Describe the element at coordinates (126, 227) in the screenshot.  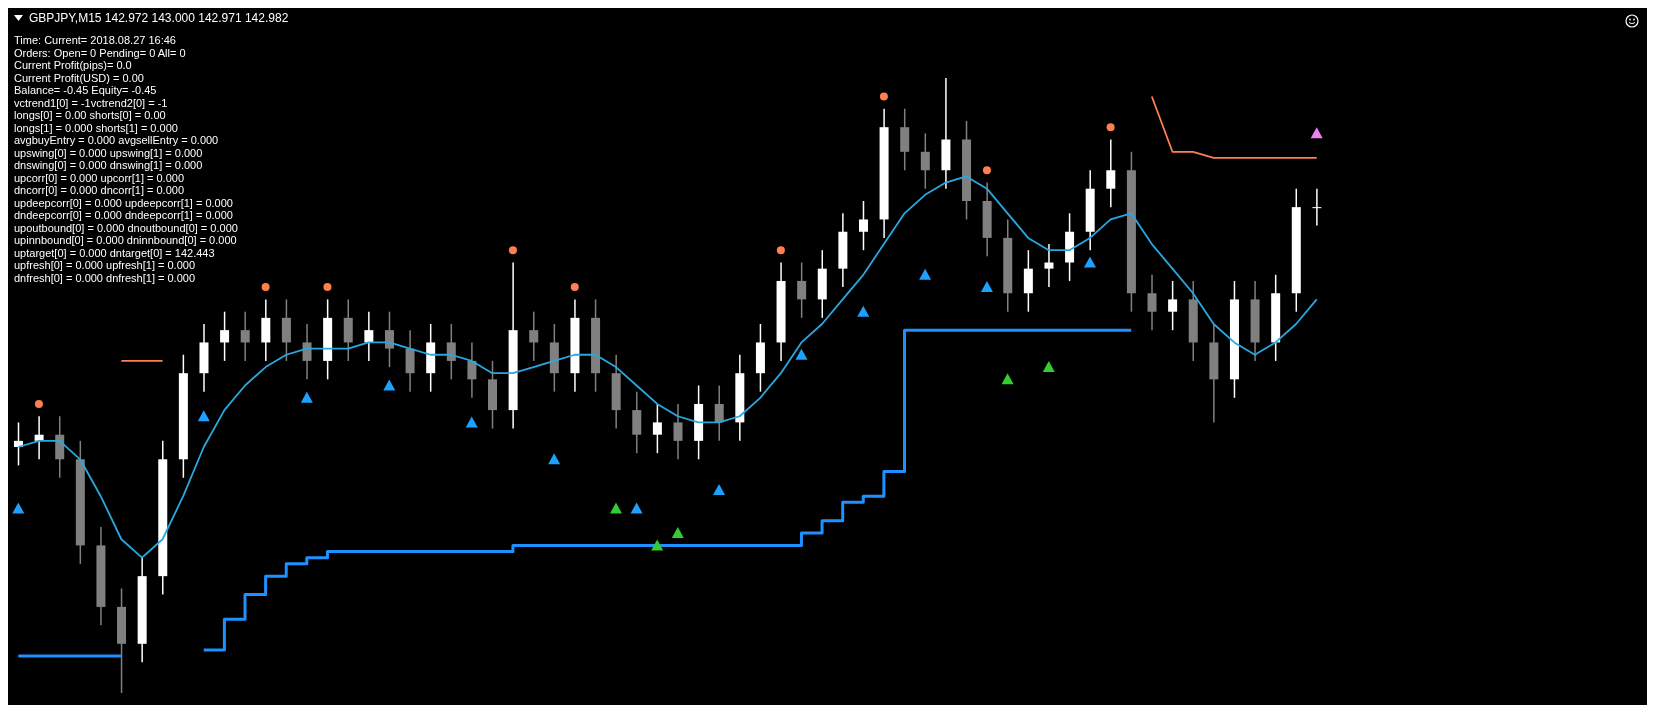
I see `annotation: upoutbound[0] = 0.000 dnoutbound[0] = 0.000` at that location.